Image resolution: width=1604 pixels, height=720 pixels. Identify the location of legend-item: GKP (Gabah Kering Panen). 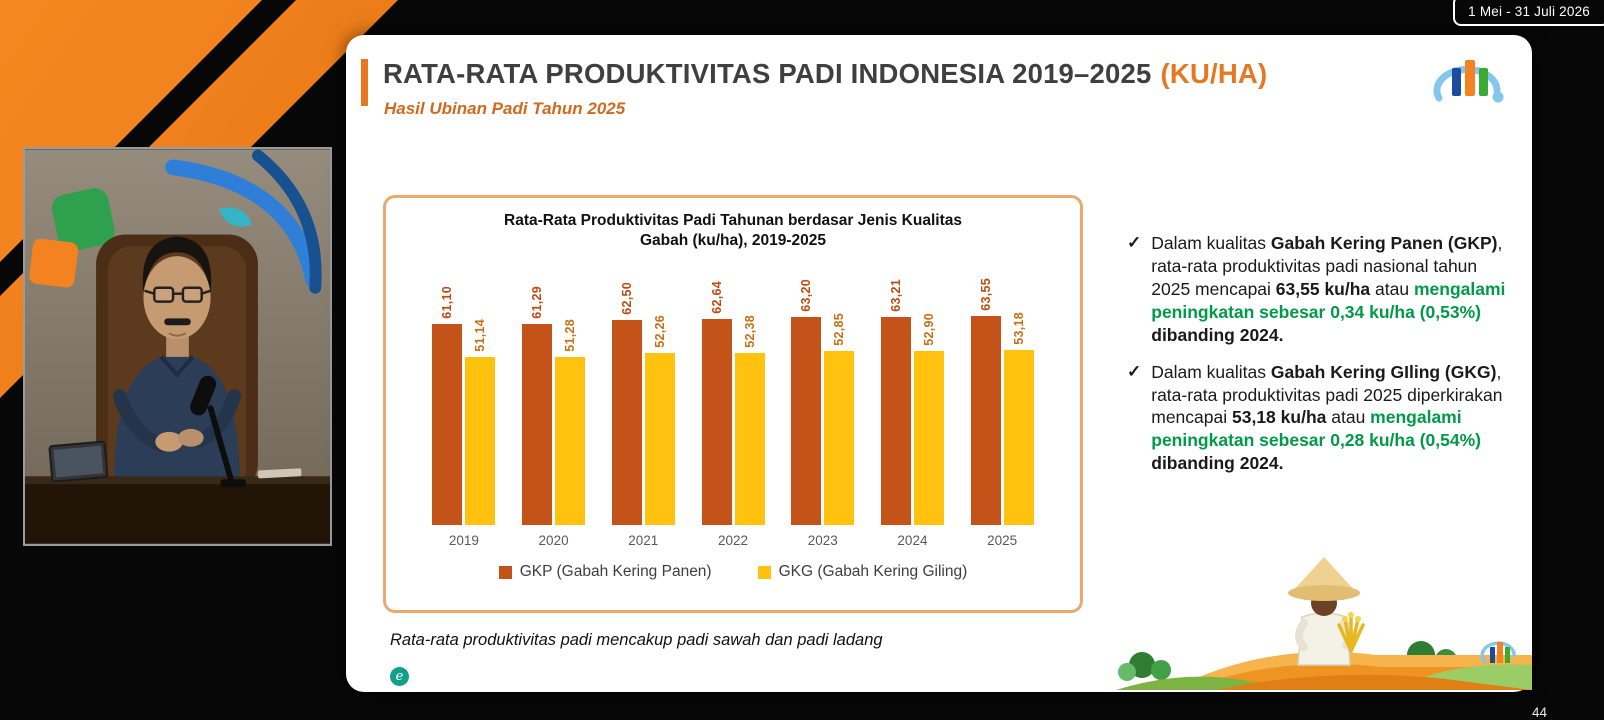
(605, 572).